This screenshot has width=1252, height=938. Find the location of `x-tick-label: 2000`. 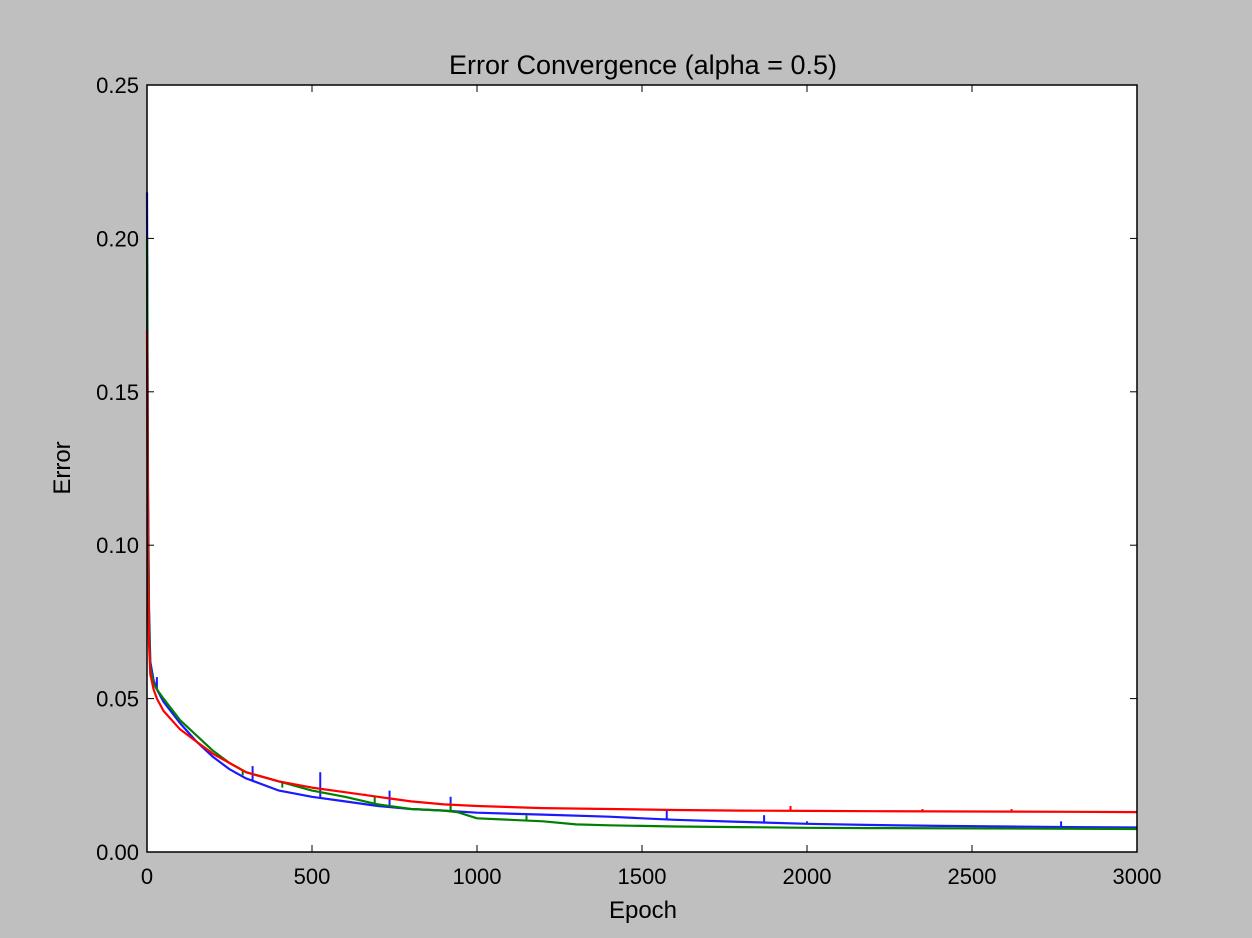

x-tick-label: 2000 is located at coordinates (807, 876).